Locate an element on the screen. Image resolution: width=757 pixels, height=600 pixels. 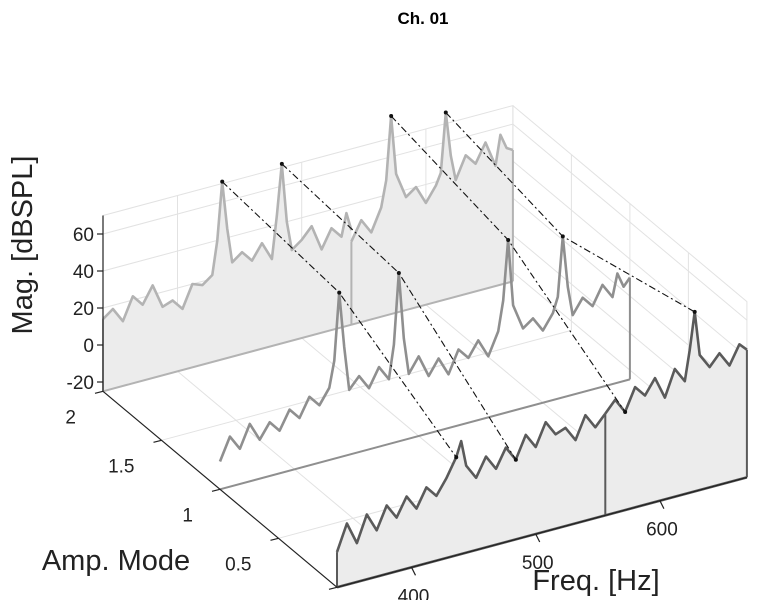
y-tick-label: 1 is located at coordinates (187, 515).